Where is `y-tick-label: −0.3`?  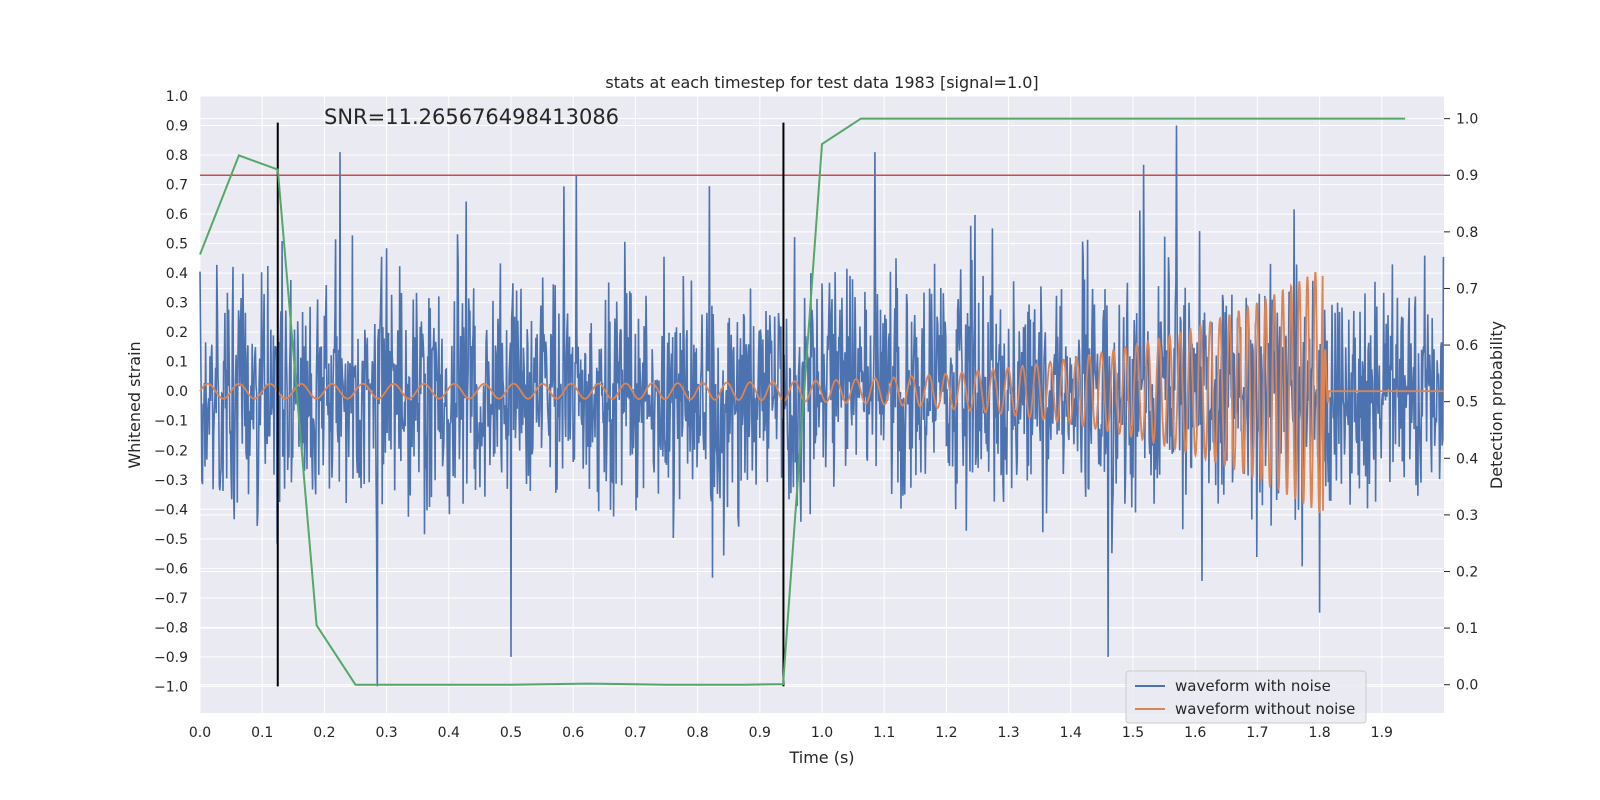
y-tick-label: −0.3 is located at coordinates (171, 481).